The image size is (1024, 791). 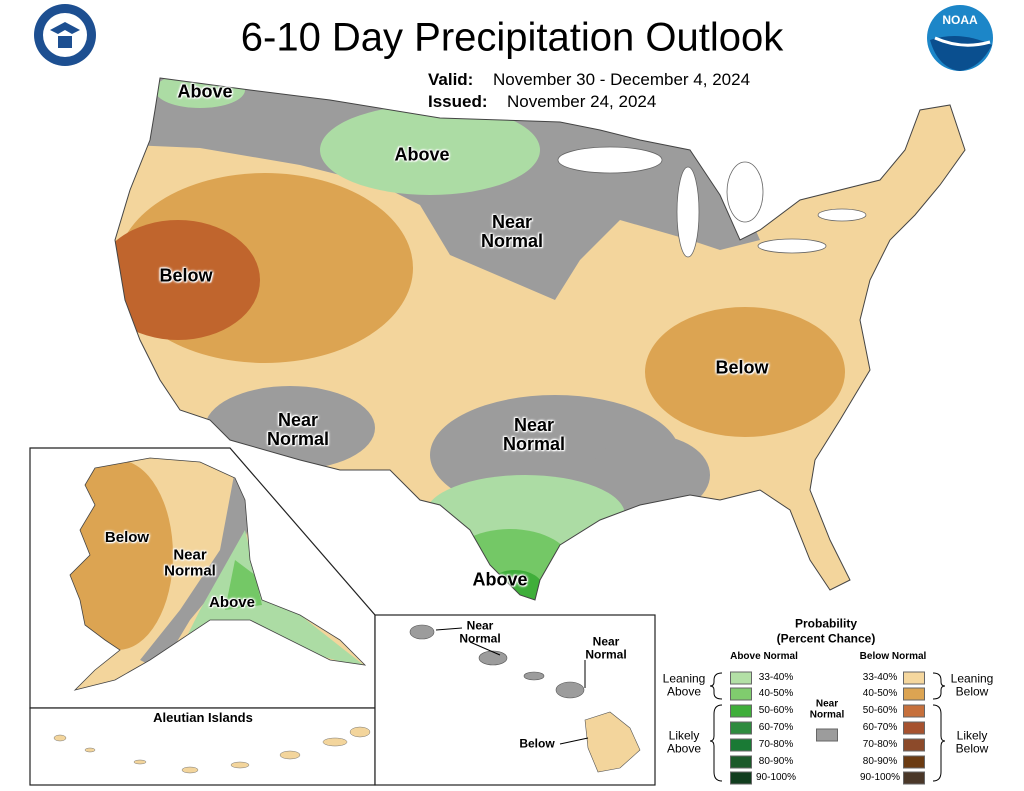 I want to click on aleutian-islands, so click(x=212, y=750).